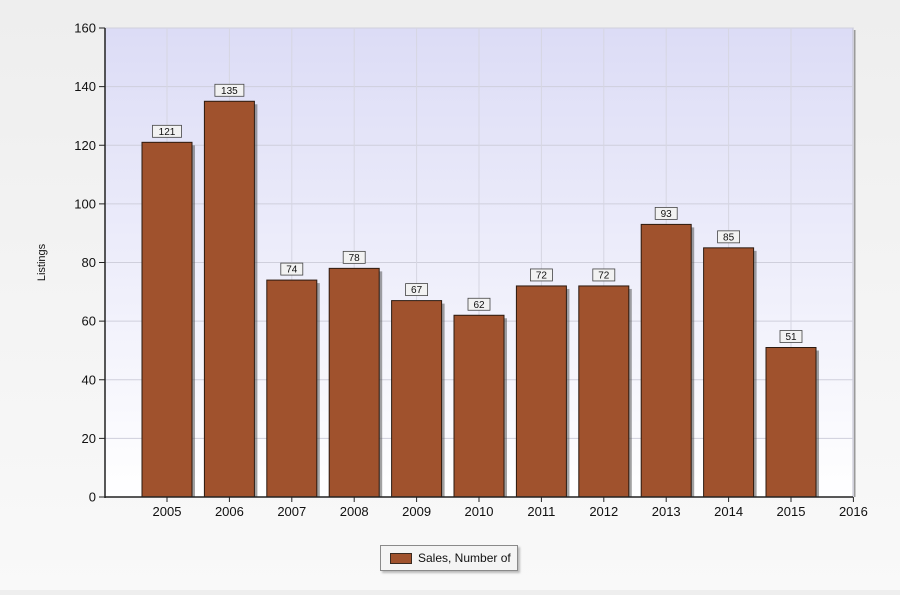  I want to click on x-tick-label: 2005, so click(167, 511).